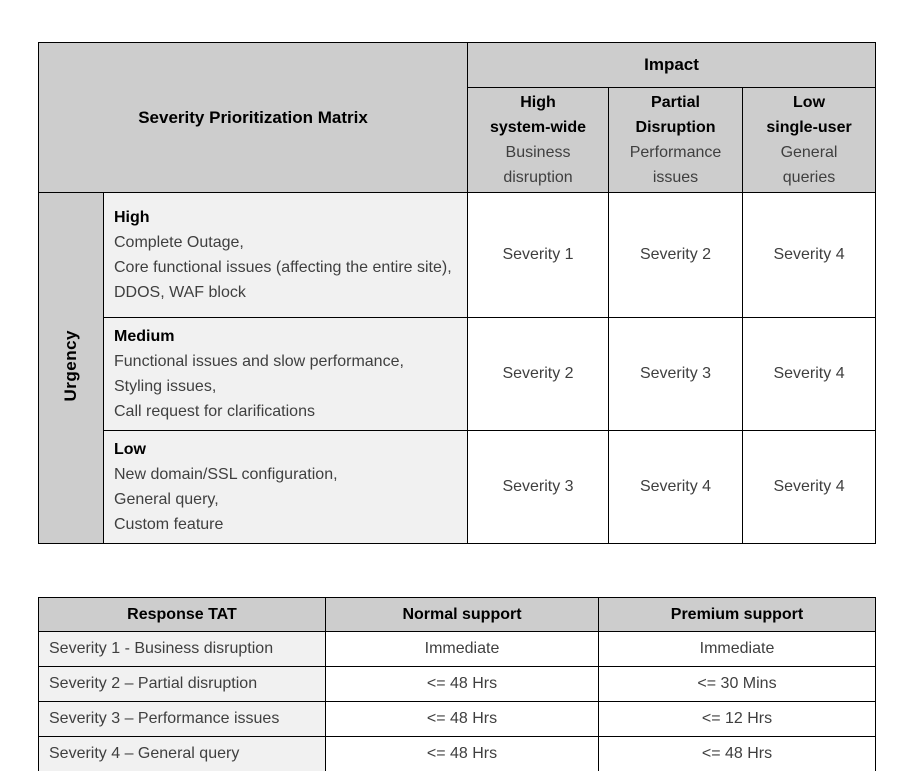 The width and height of the screenshot is (910, 771). Describe the element at coordinates (737, 684) in the screenshot. I see `tat-premium-value: <= 30 Mins` at that location.